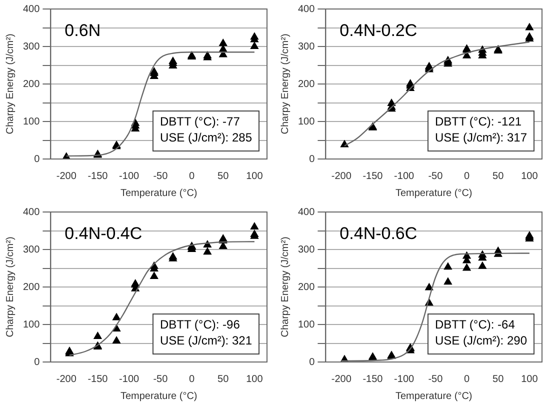 This screenshot has height=407, width=551. Describe the element at coordinates (206, 340) in the screenshot. I see `annotation: USE (J/cm²): 321` at that location.